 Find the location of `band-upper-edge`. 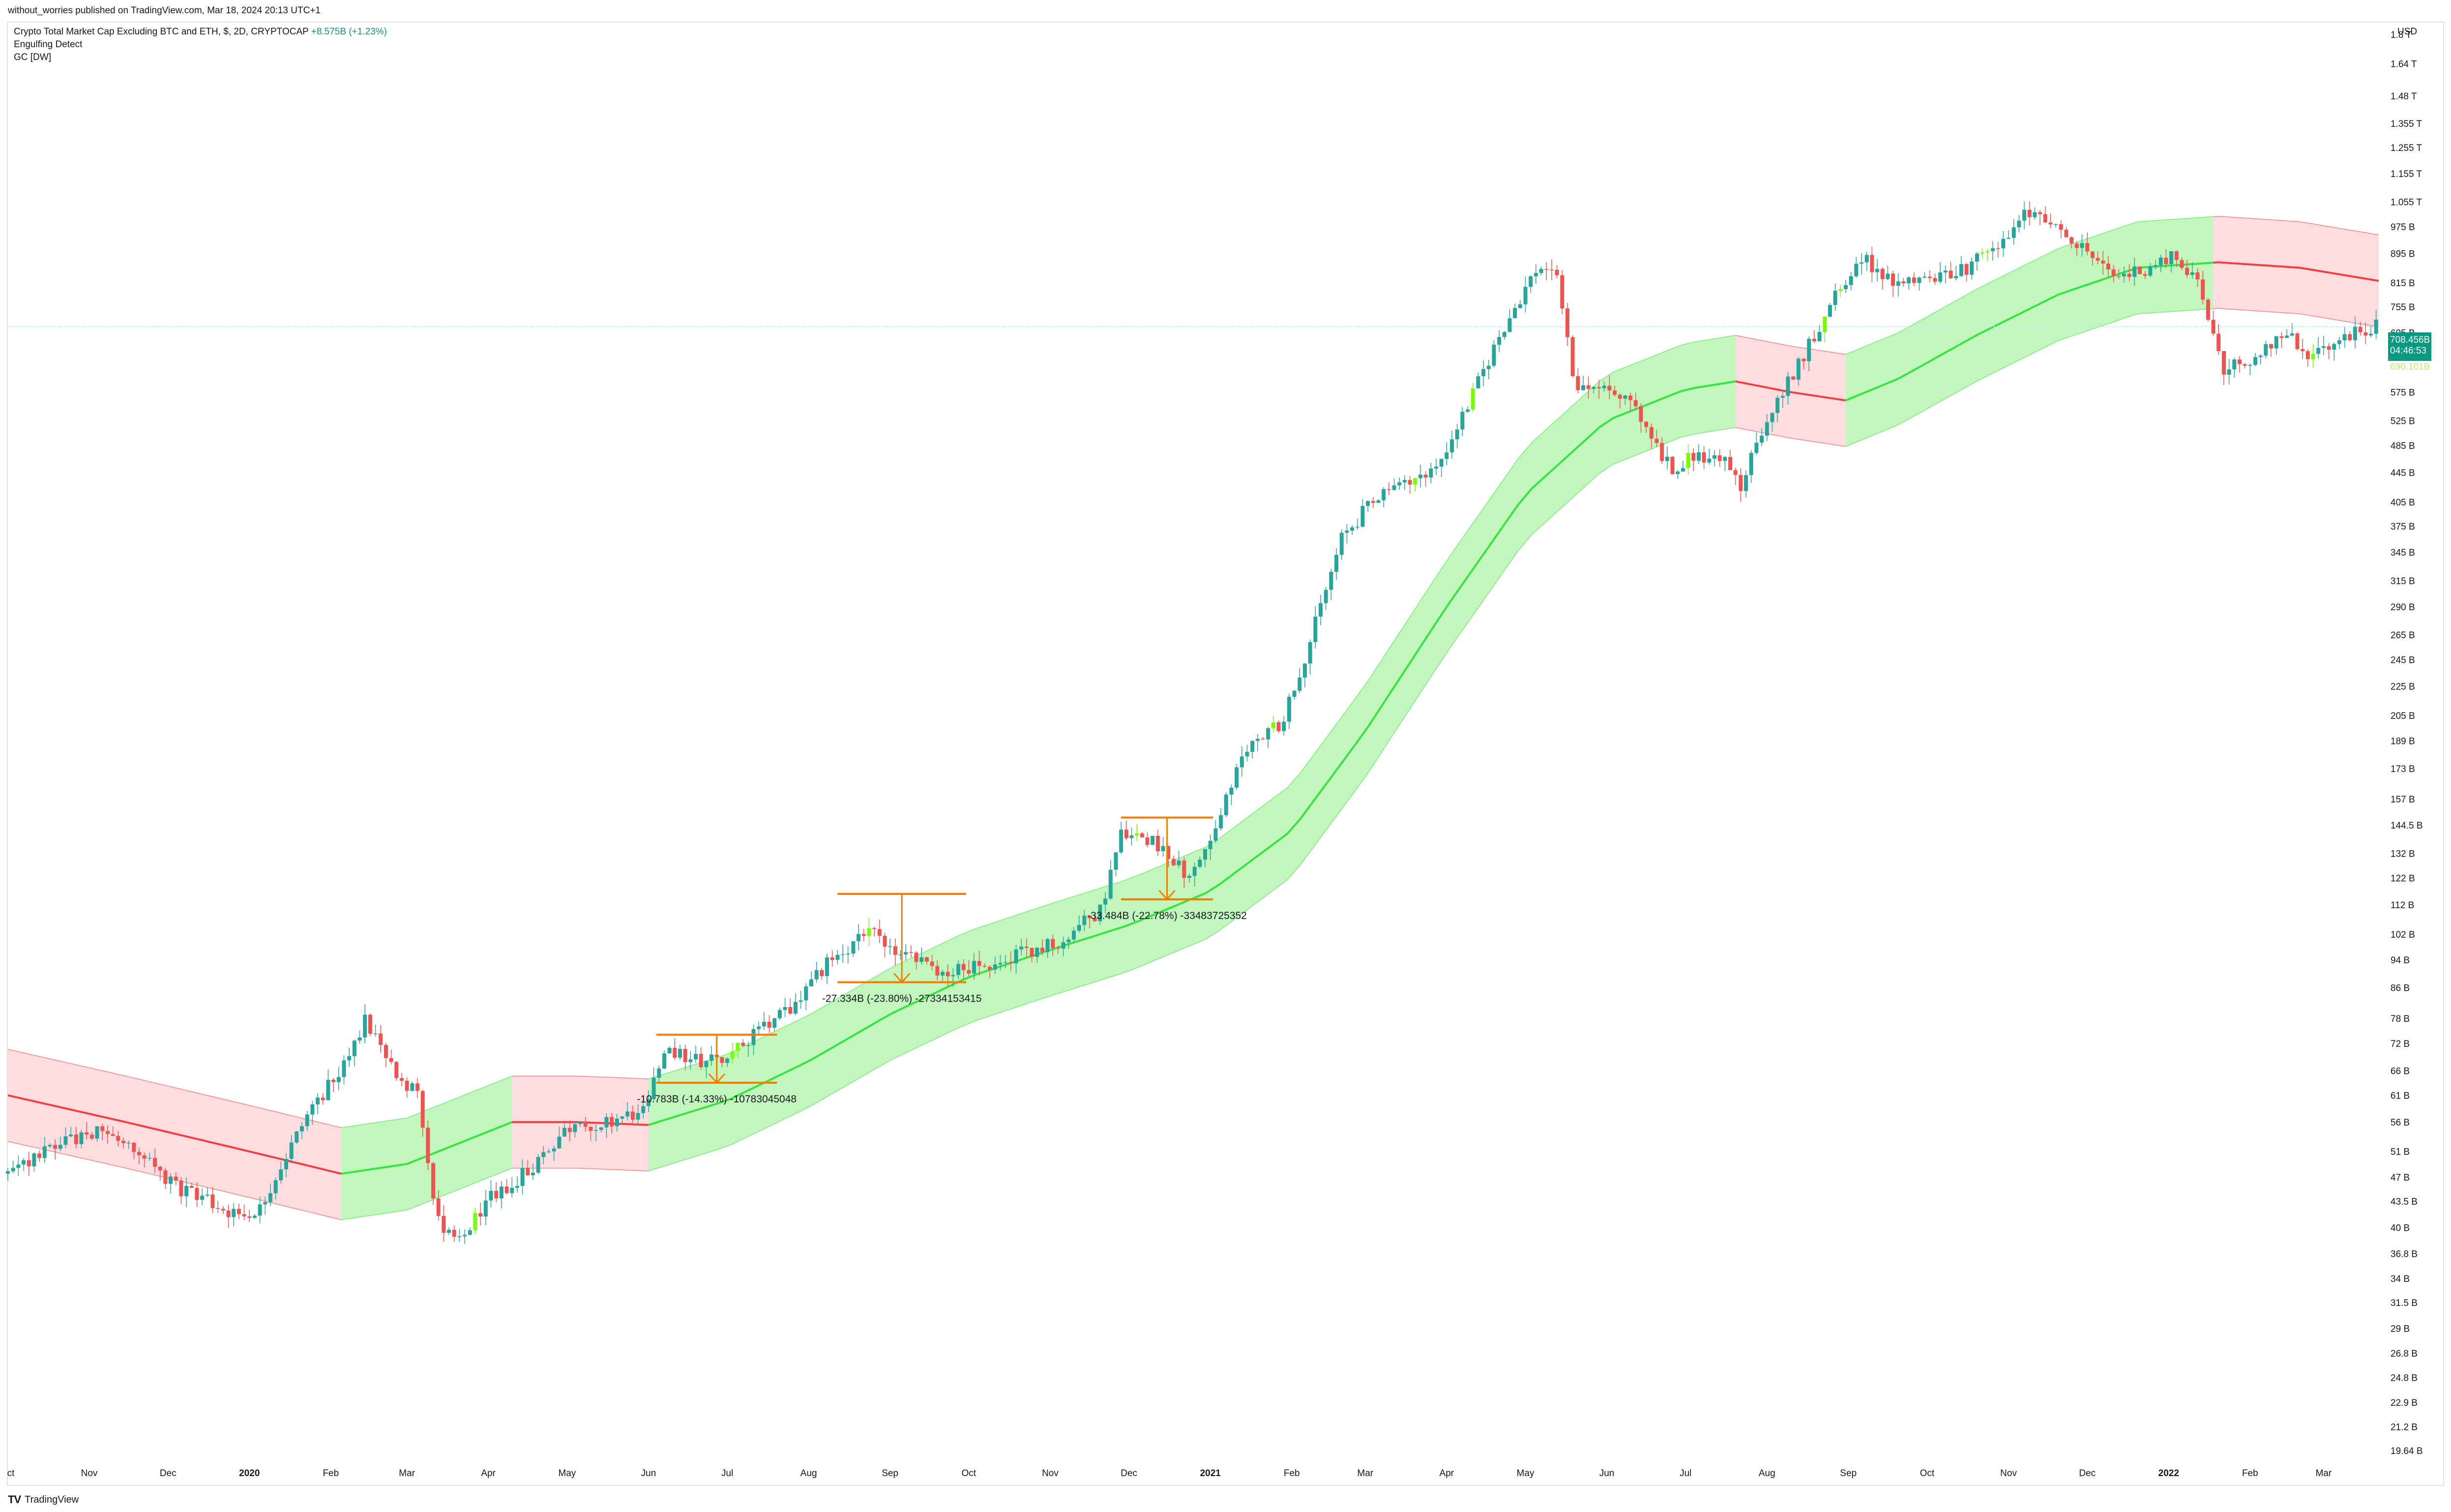

band-upper-edge is located at coordinates (580, 1077).